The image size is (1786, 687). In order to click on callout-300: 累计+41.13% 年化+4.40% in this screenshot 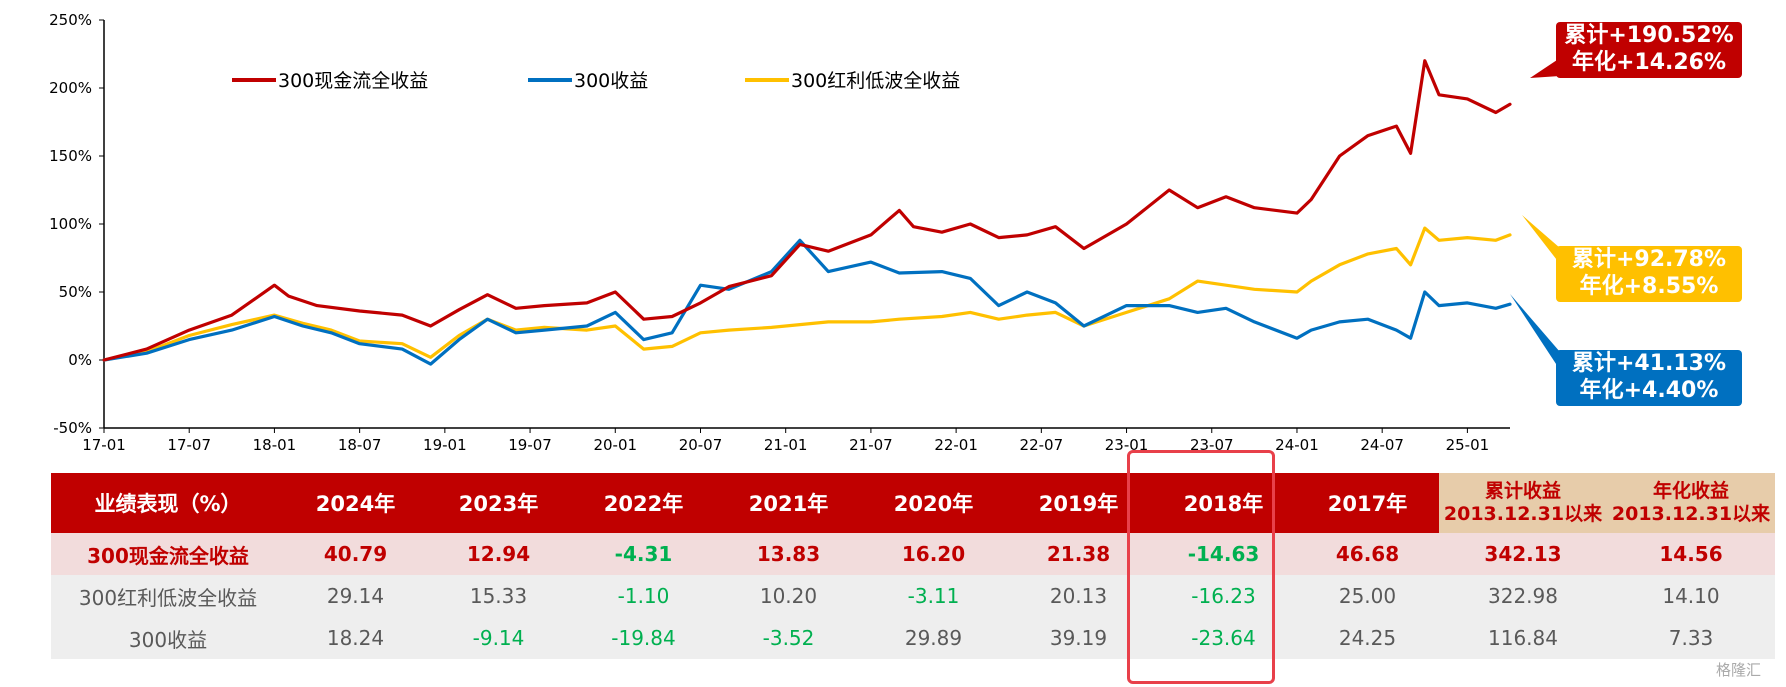, I will do `click(1649, 378)`.